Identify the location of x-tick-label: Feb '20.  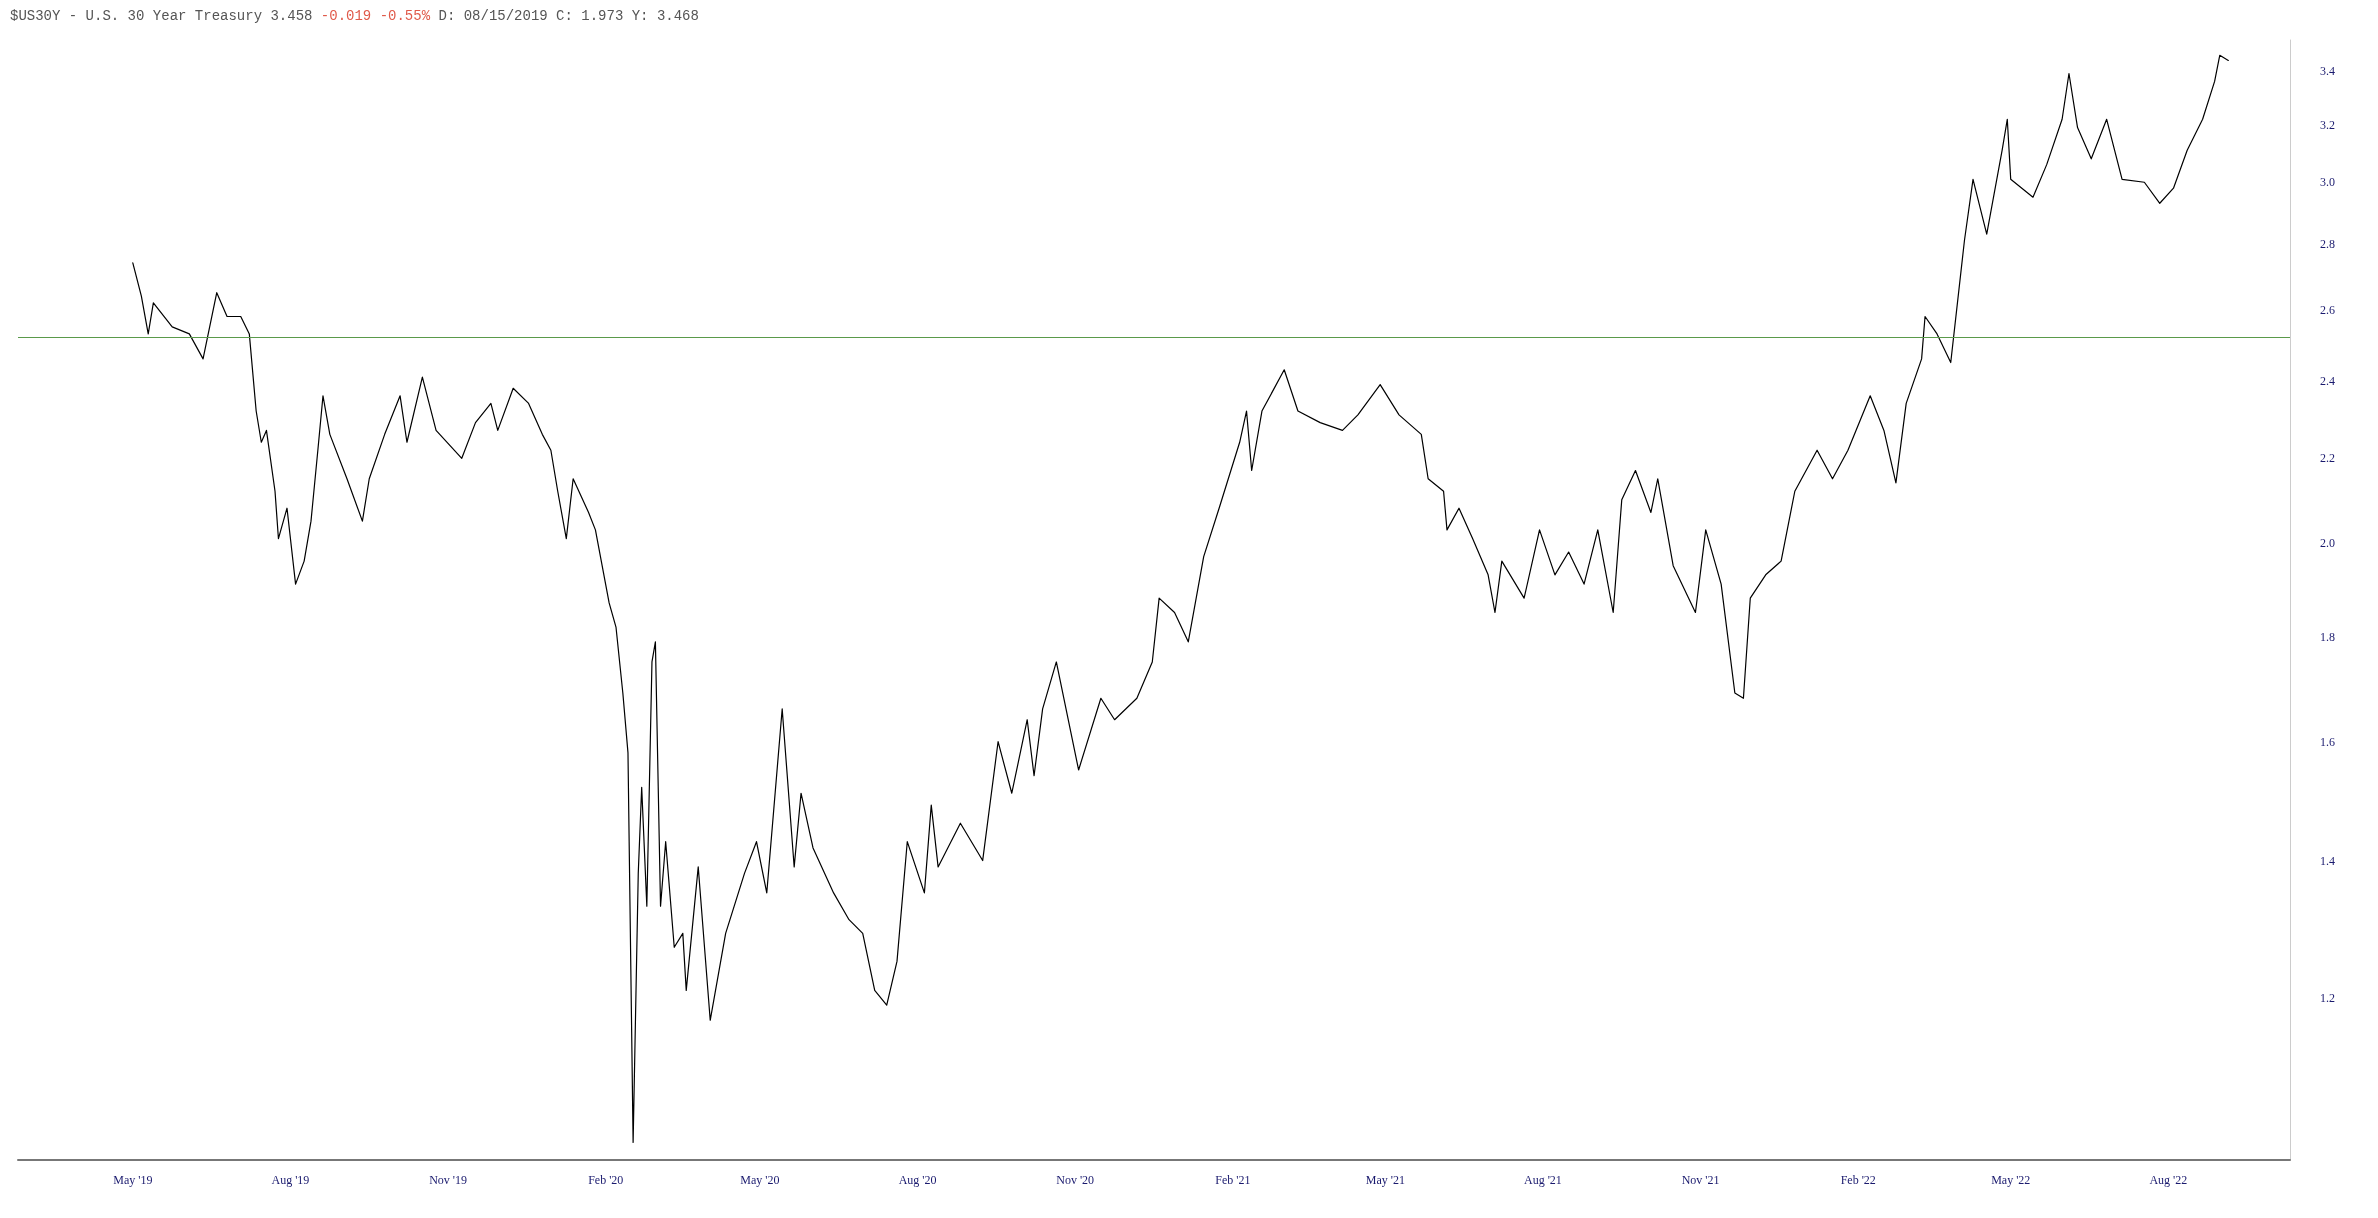
(606, 1180).